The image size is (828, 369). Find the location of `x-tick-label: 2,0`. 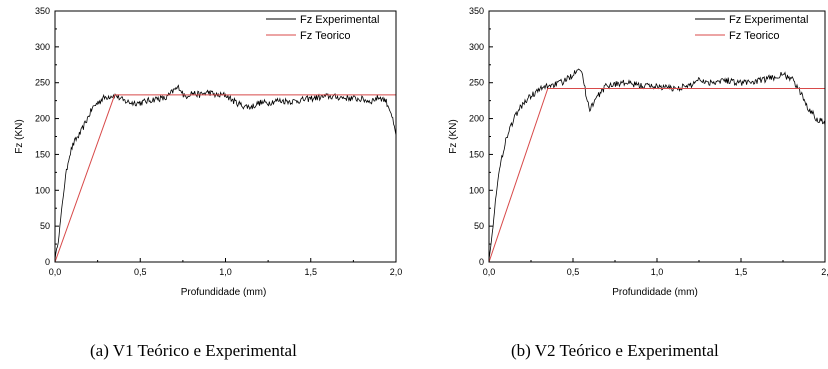

x-tick-label: 2,0 is located at coordinates (396, 272).